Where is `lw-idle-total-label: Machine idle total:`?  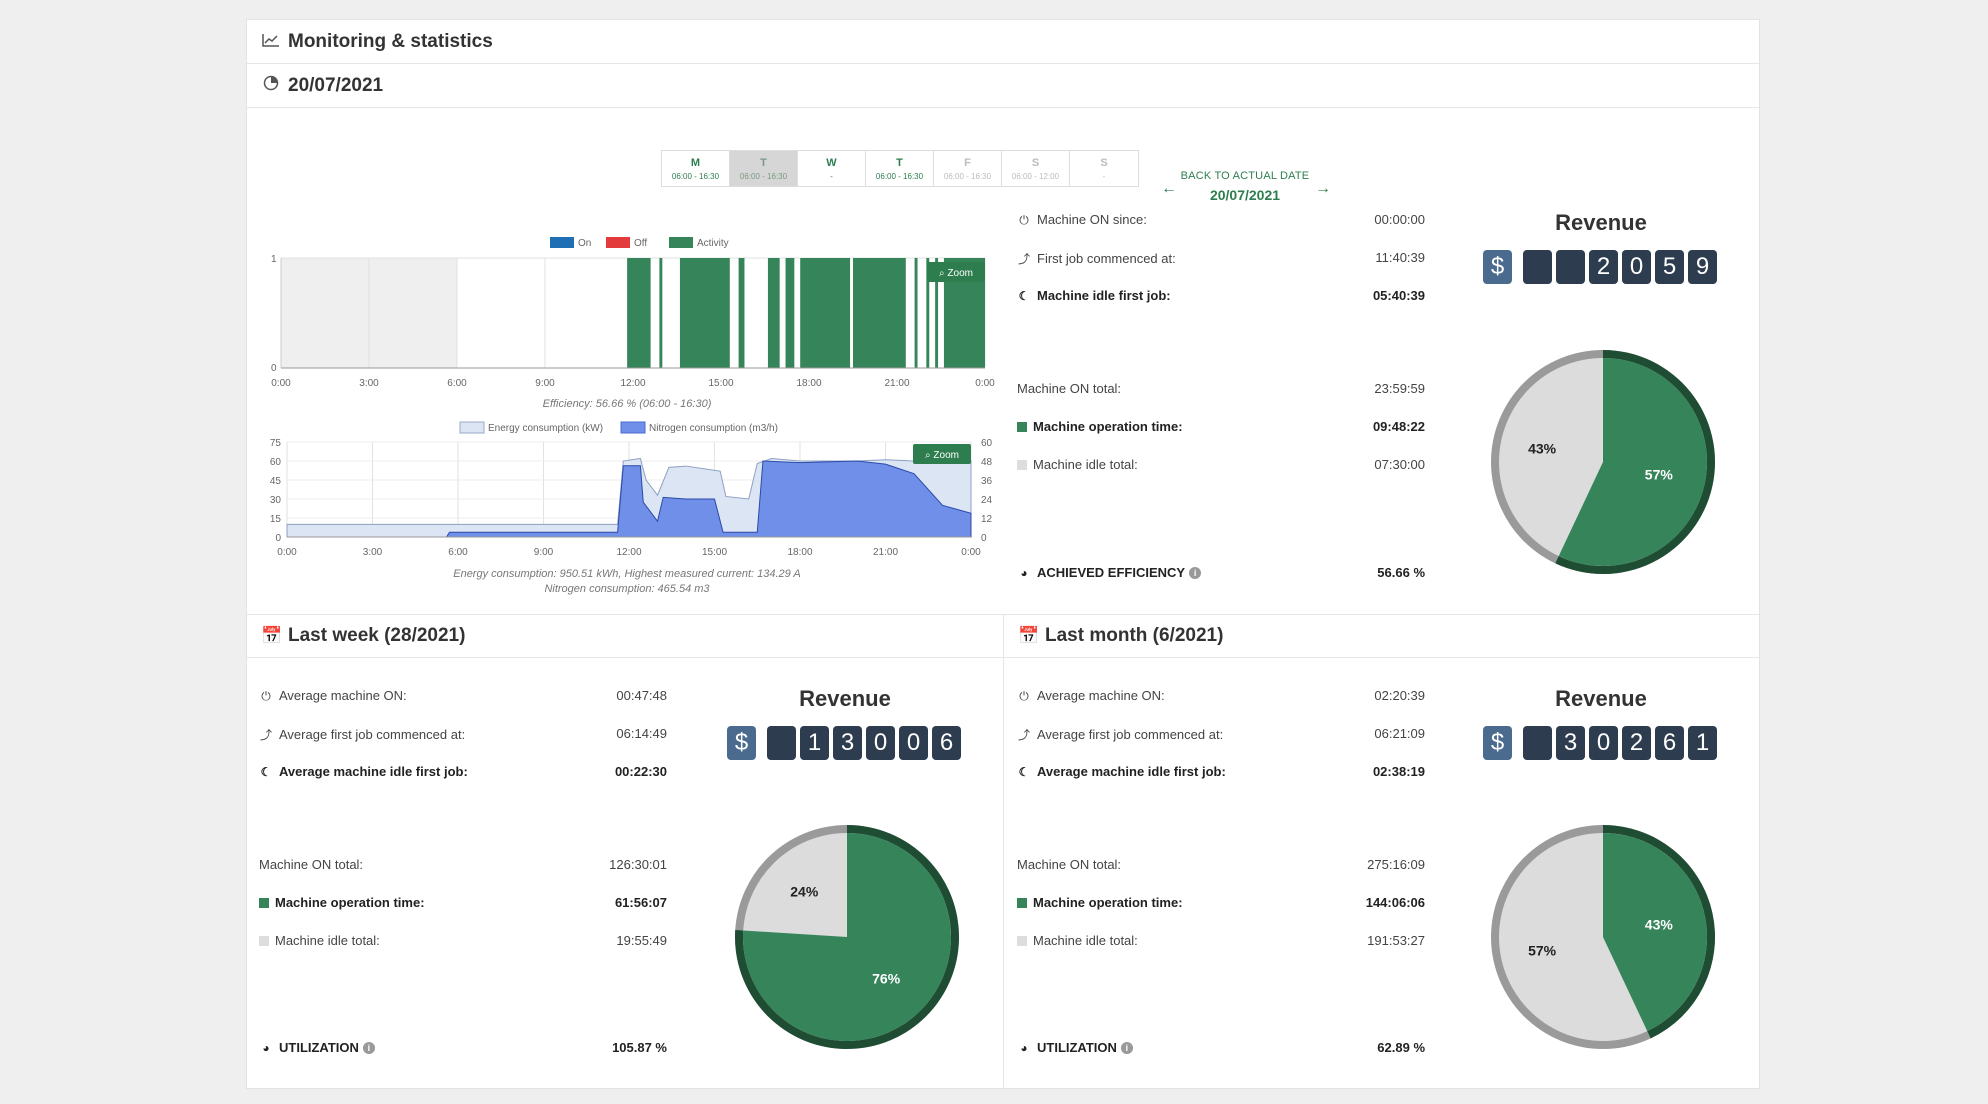
lw-idle-total-label: Machine idle total: is located at coordinates (319, 940).